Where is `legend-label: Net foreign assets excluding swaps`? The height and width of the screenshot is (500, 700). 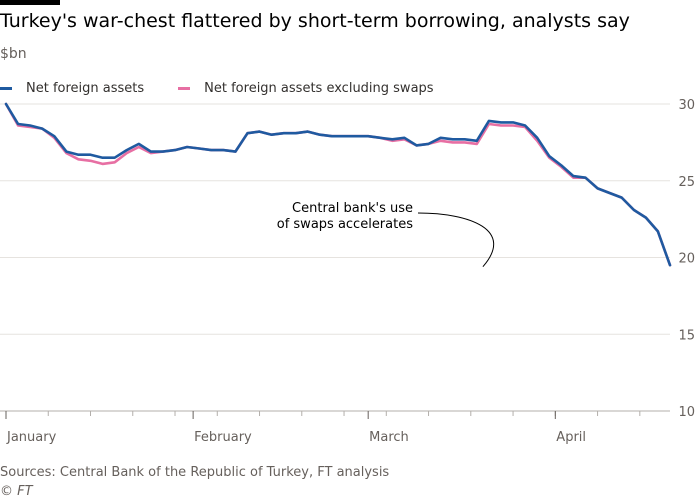
legend-label: Net foreign assets excluding swaps is located at coordinates (319, 88).